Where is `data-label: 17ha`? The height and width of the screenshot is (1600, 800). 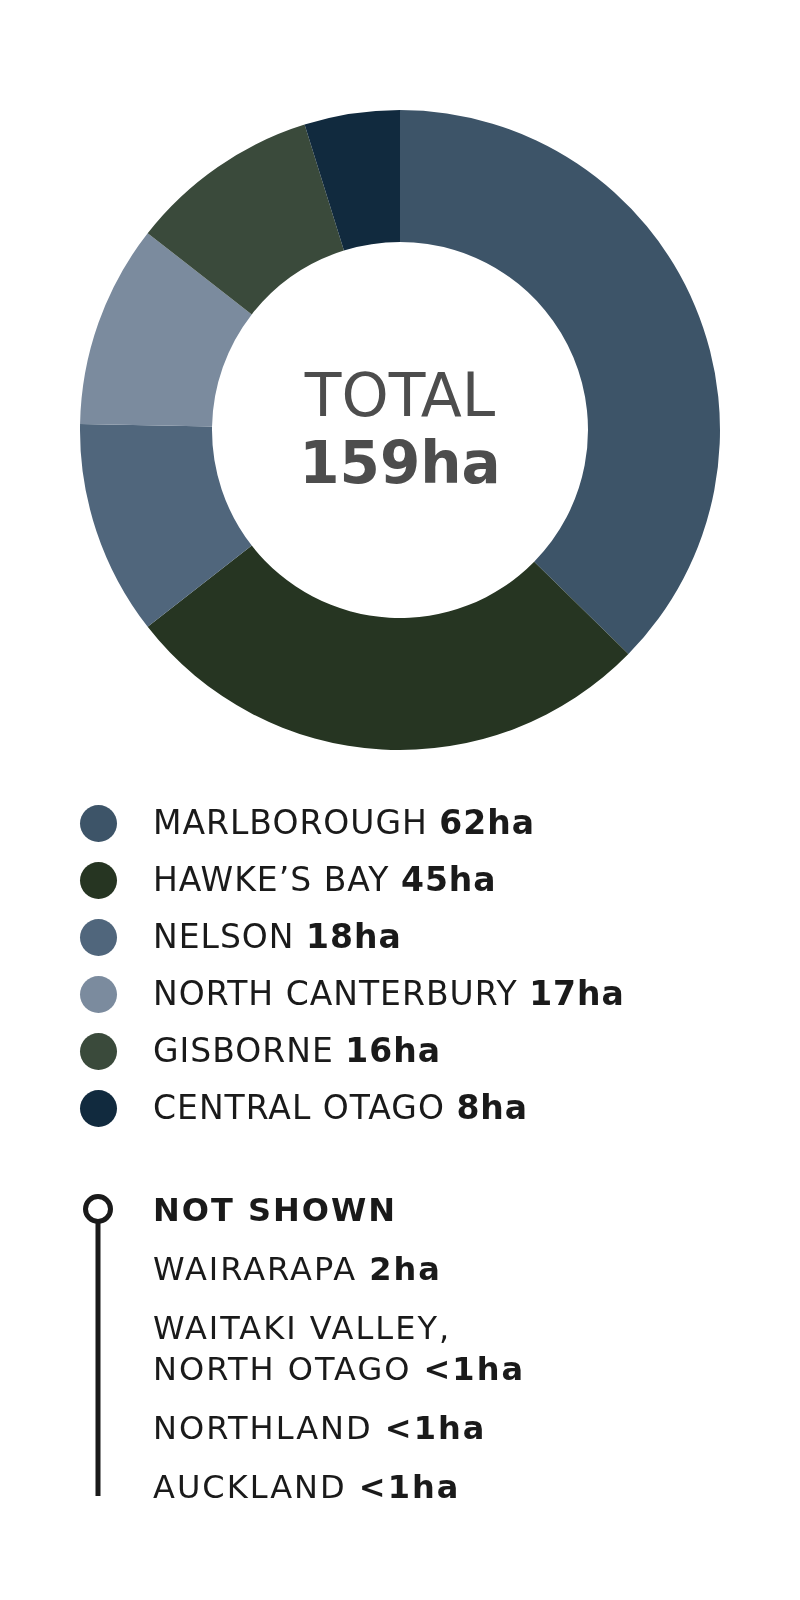
data-label: 17ha is located at coordinates (577, 993).